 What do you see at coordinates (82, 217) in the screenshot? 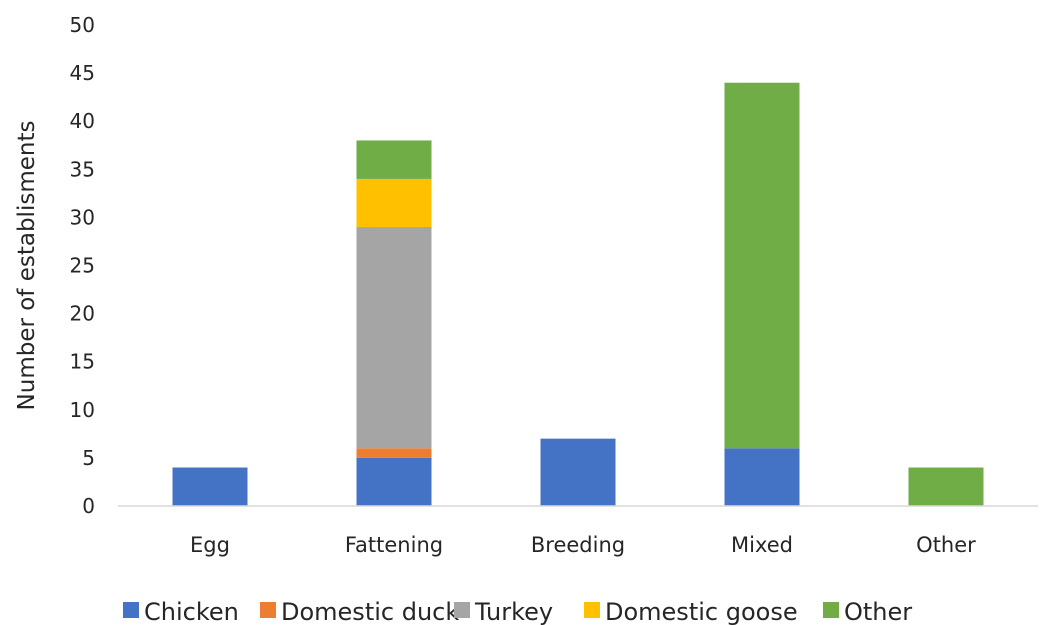
I see `y-tick-label: 30` at bounding box center [82, 217].